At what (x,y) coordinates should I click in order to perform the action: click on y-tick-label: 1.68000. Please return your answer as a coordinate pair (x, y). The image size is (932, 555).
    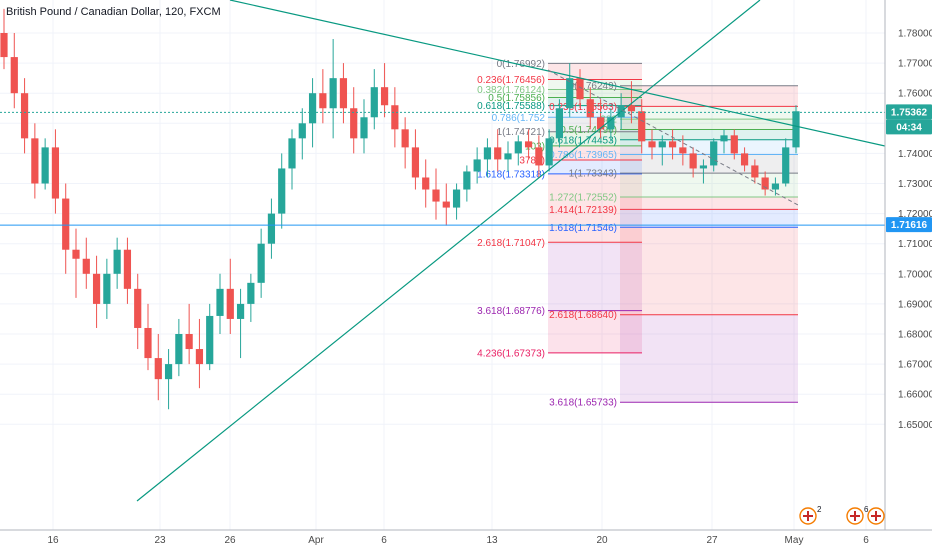
    Looking at the image, I should click on (915, 335).